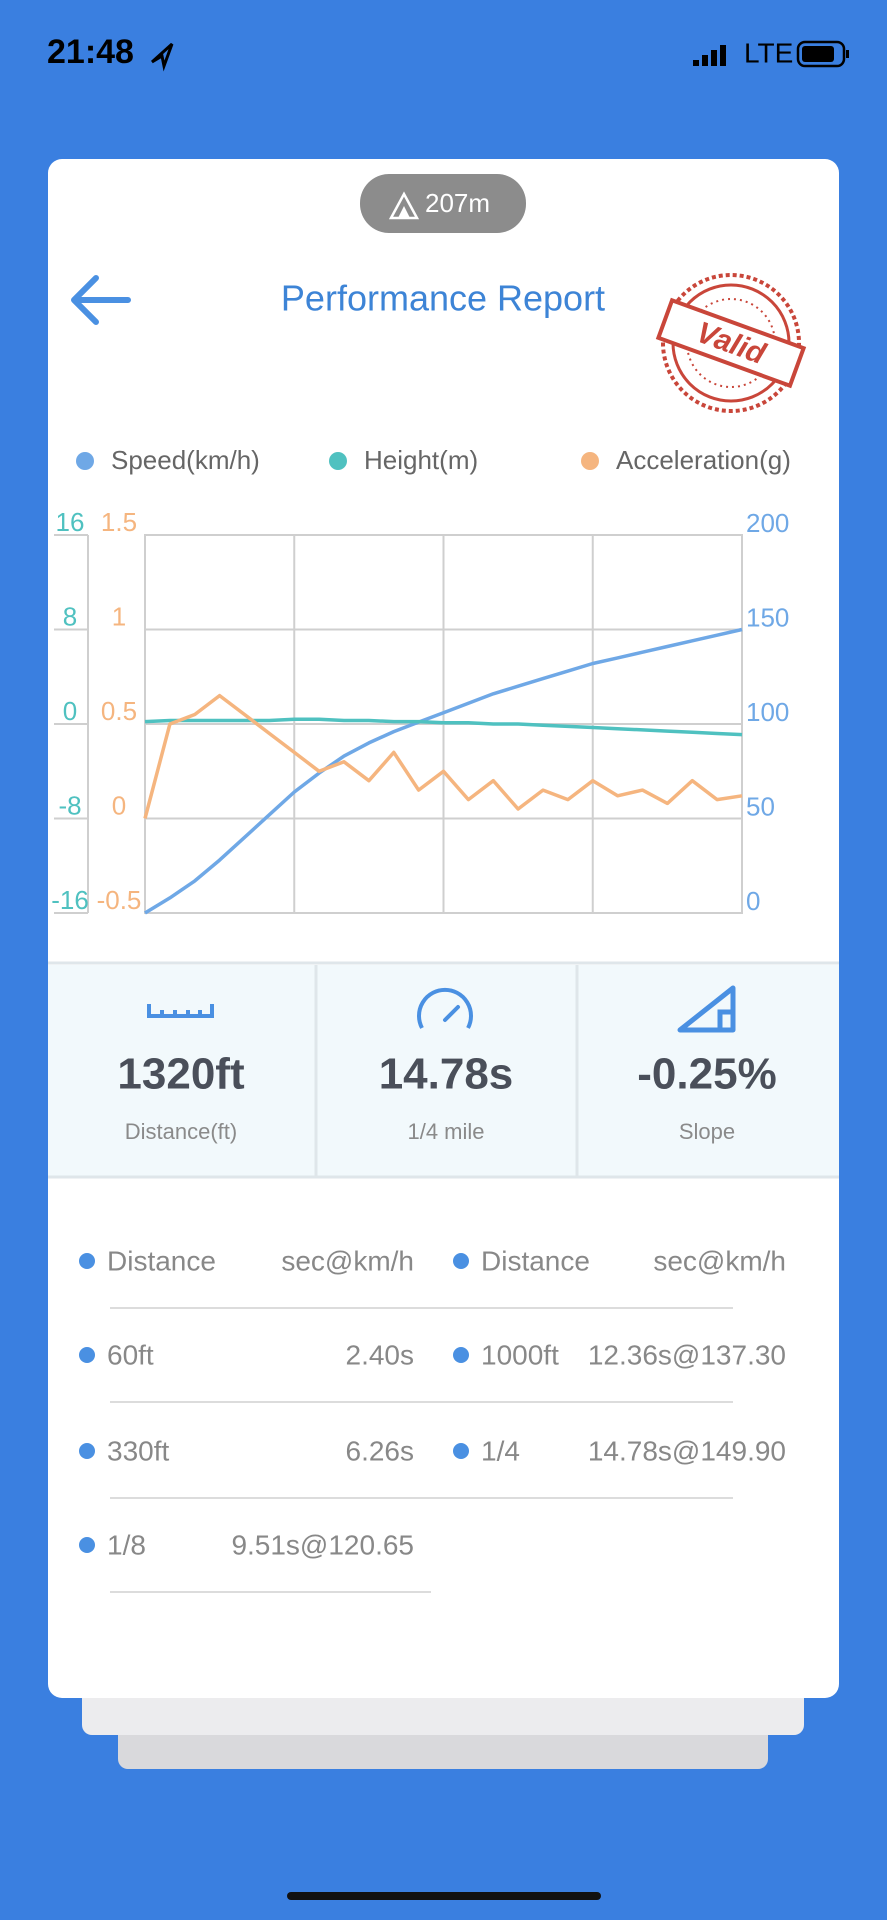  I want to click on y2-tick-label: 1.5, so click(119, 522).